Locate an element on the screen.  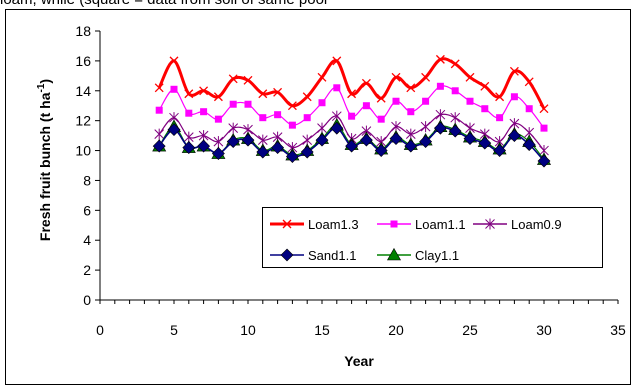
y-axis-title-main: Fresh fruit bunch (t ha is located at coordinates (45, 166).